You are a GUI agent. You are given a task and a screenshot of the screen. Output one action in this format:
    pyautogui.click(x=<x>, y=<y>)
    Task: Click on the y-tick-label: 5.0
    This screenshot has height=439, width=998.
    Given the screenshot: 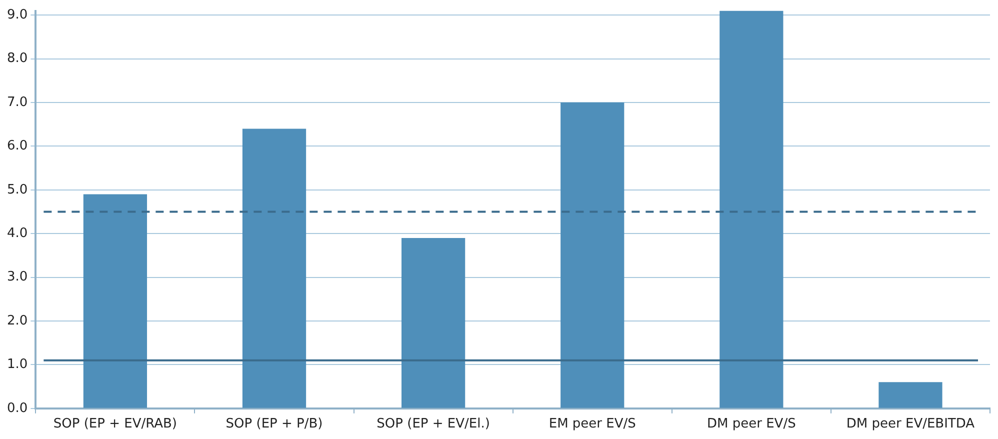 What is the action you would take?
    pyautogui.click(x=17, y=190)
    